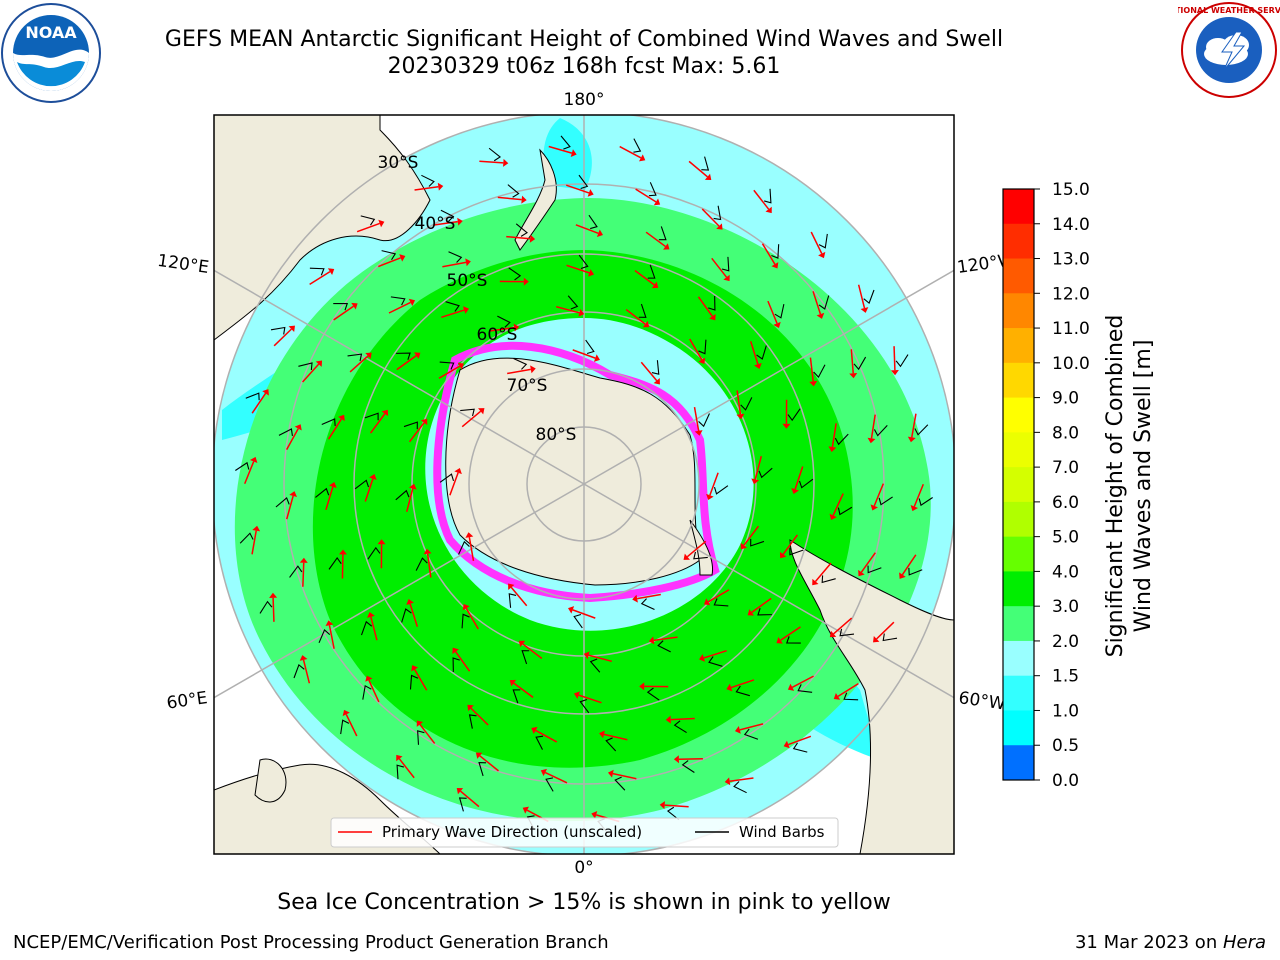 Image resolution: width=1280 pixels, height=960 pixels. Describe the element at coordinates (584, 100) in the screenshot. I see `lon-label-180: 180°` at that location.